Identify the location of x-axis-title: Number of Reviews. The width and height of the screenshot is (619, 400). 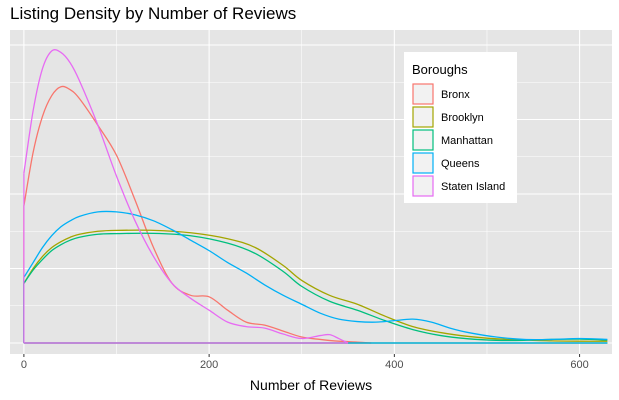
(311, 385).